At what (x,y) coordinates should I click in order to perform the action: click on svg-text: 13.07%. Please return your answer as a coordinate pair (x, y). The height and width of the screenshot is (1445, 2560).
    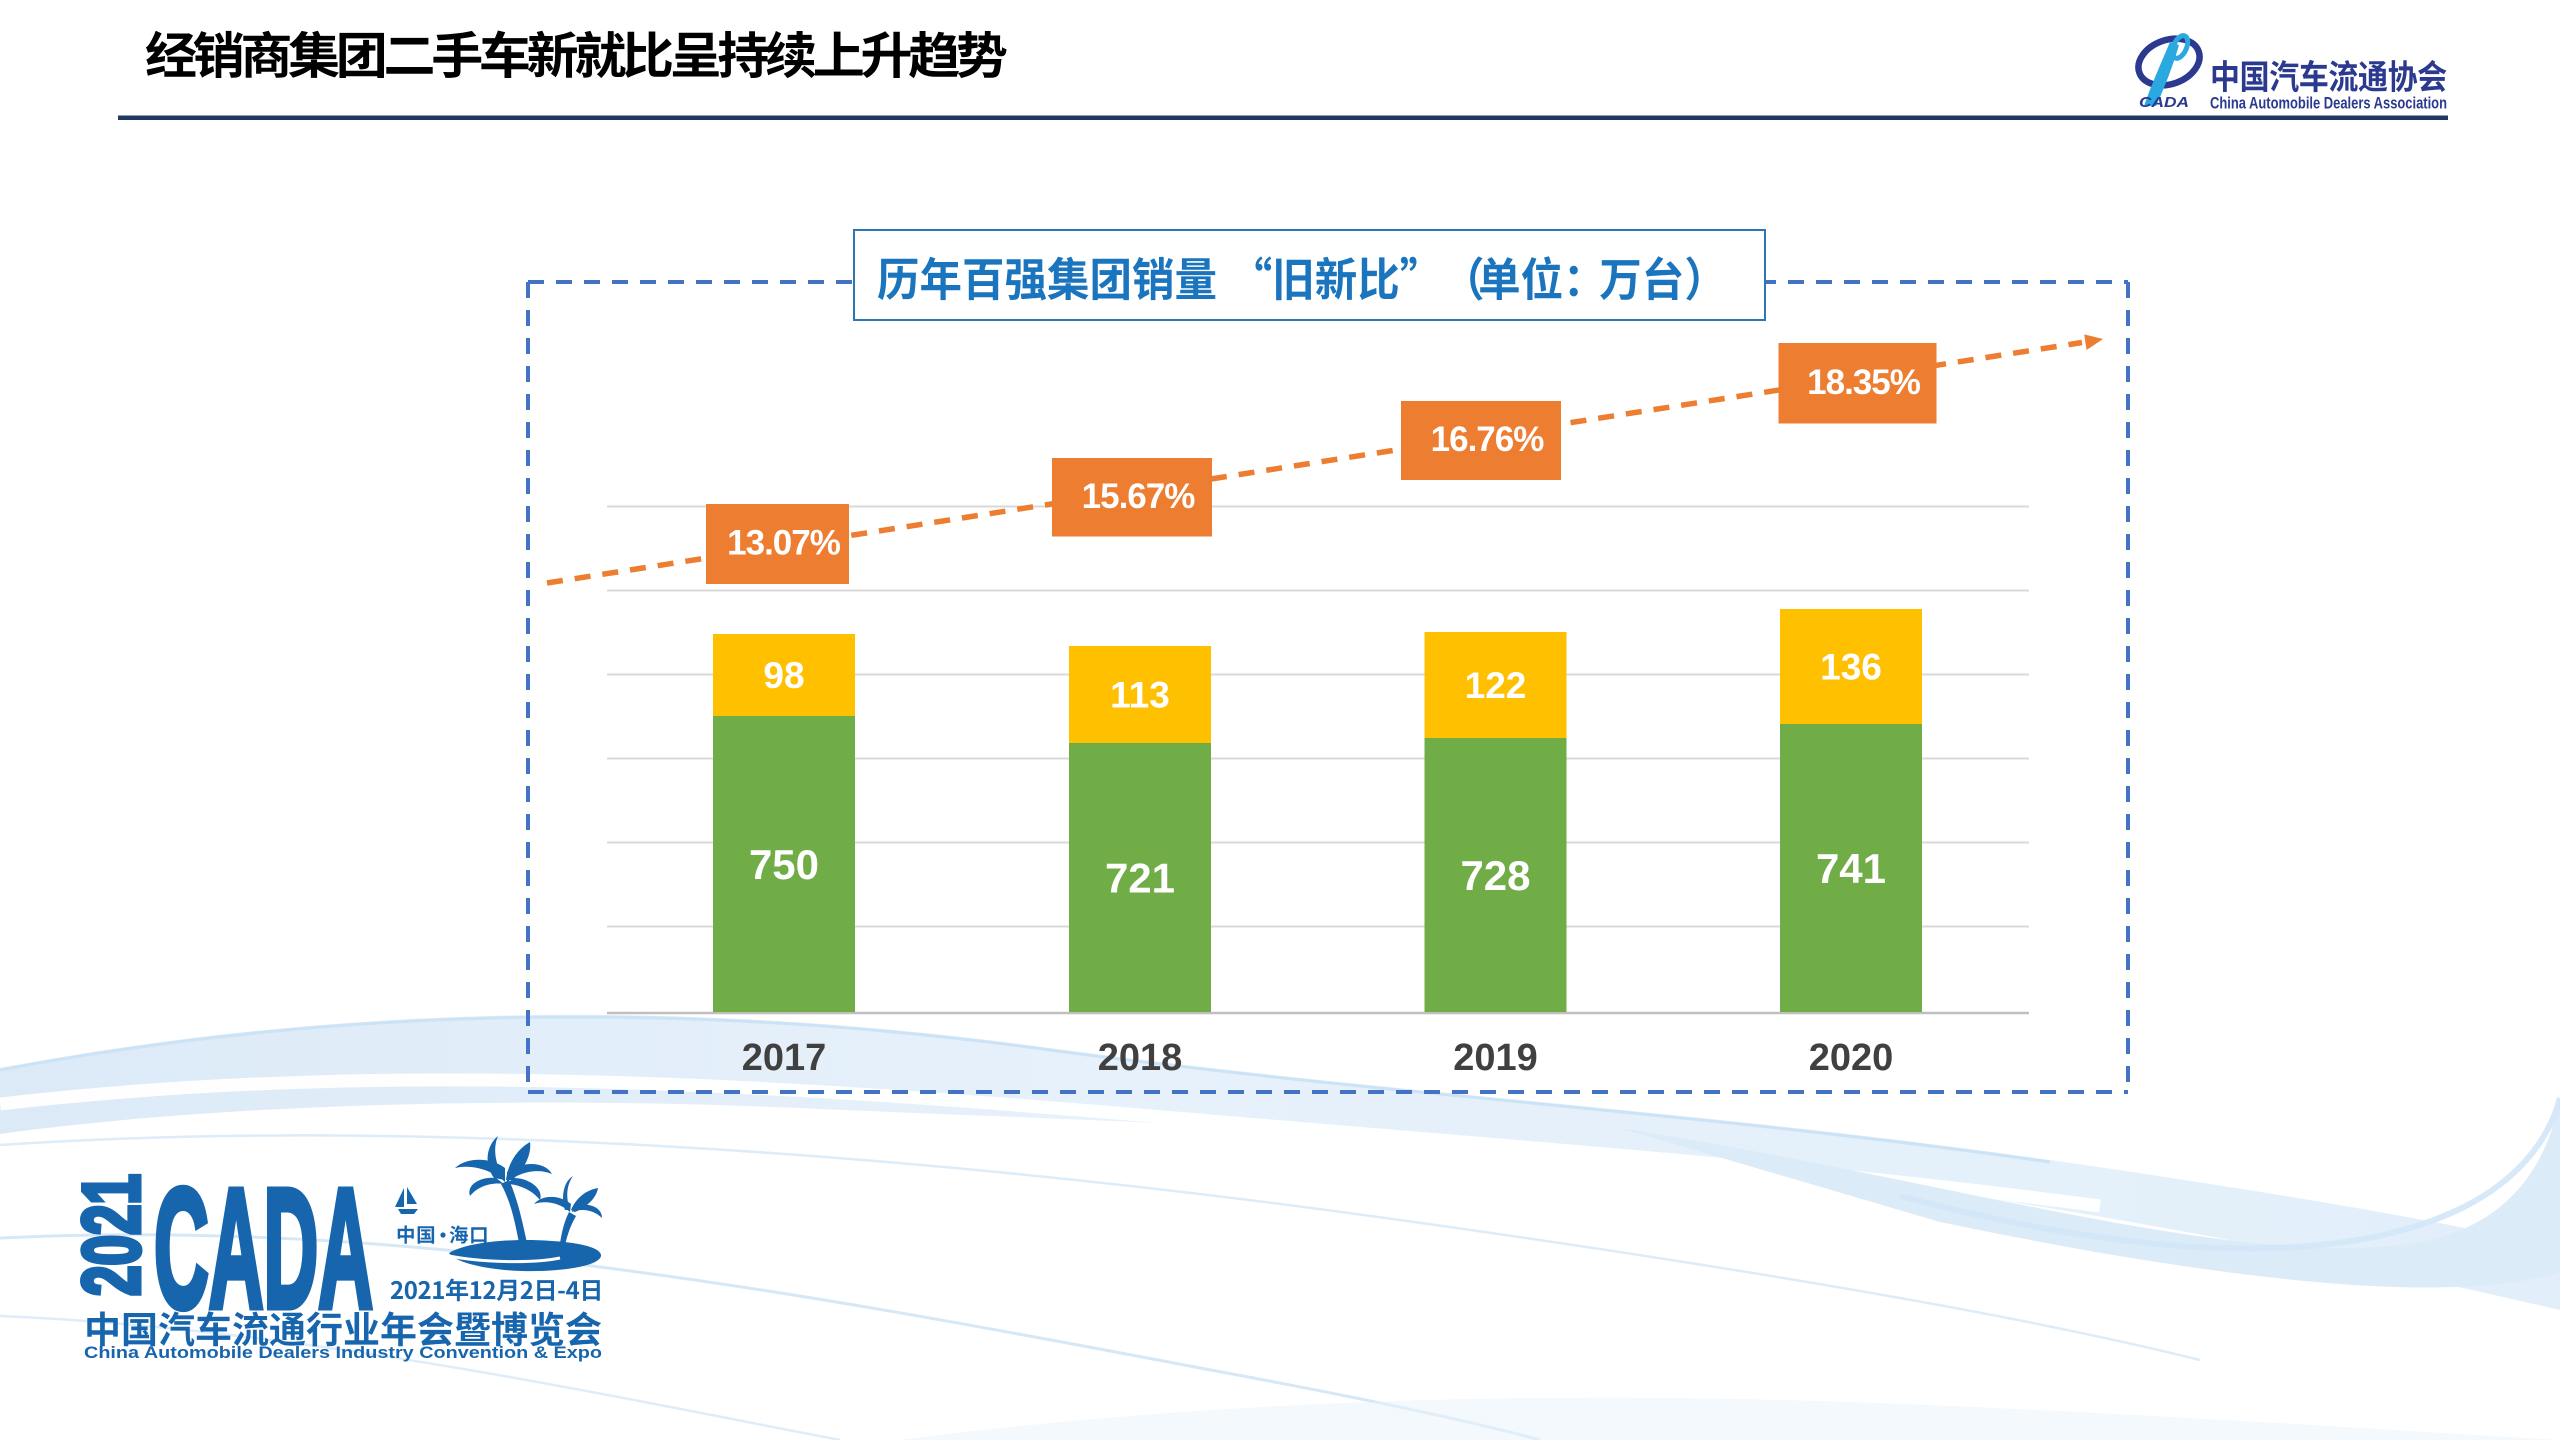
    Looking at the image, I should click on (784, 543).